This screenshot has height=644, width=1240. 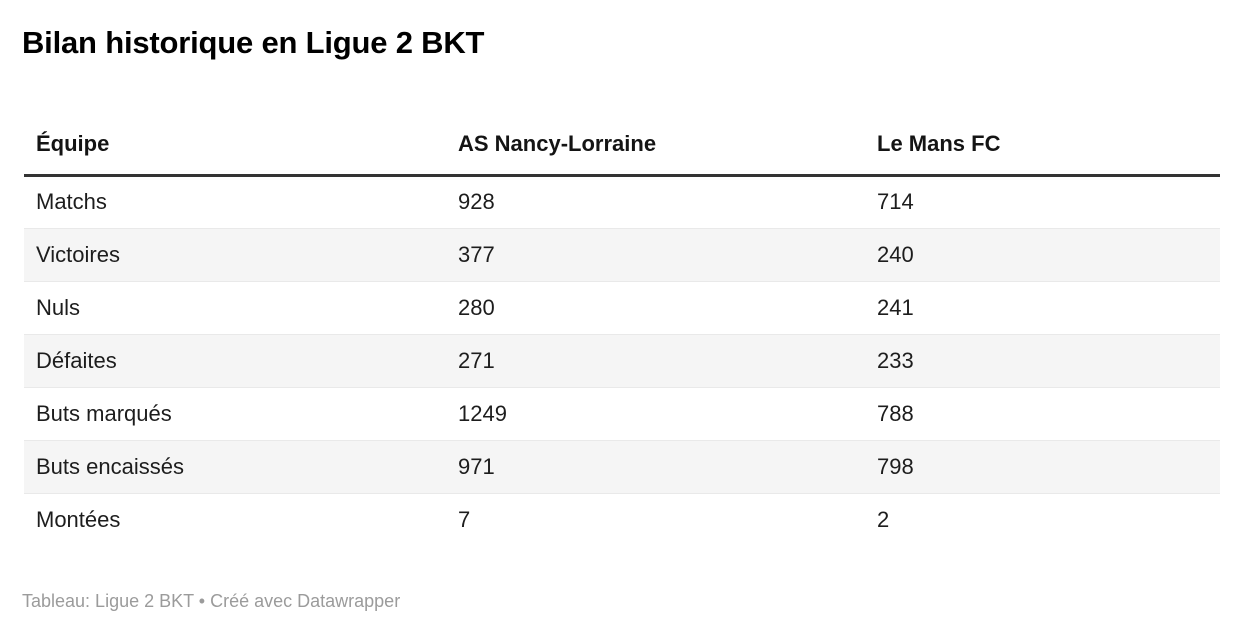 I want to click on cell-value: 280, so click(x=476, y=307).